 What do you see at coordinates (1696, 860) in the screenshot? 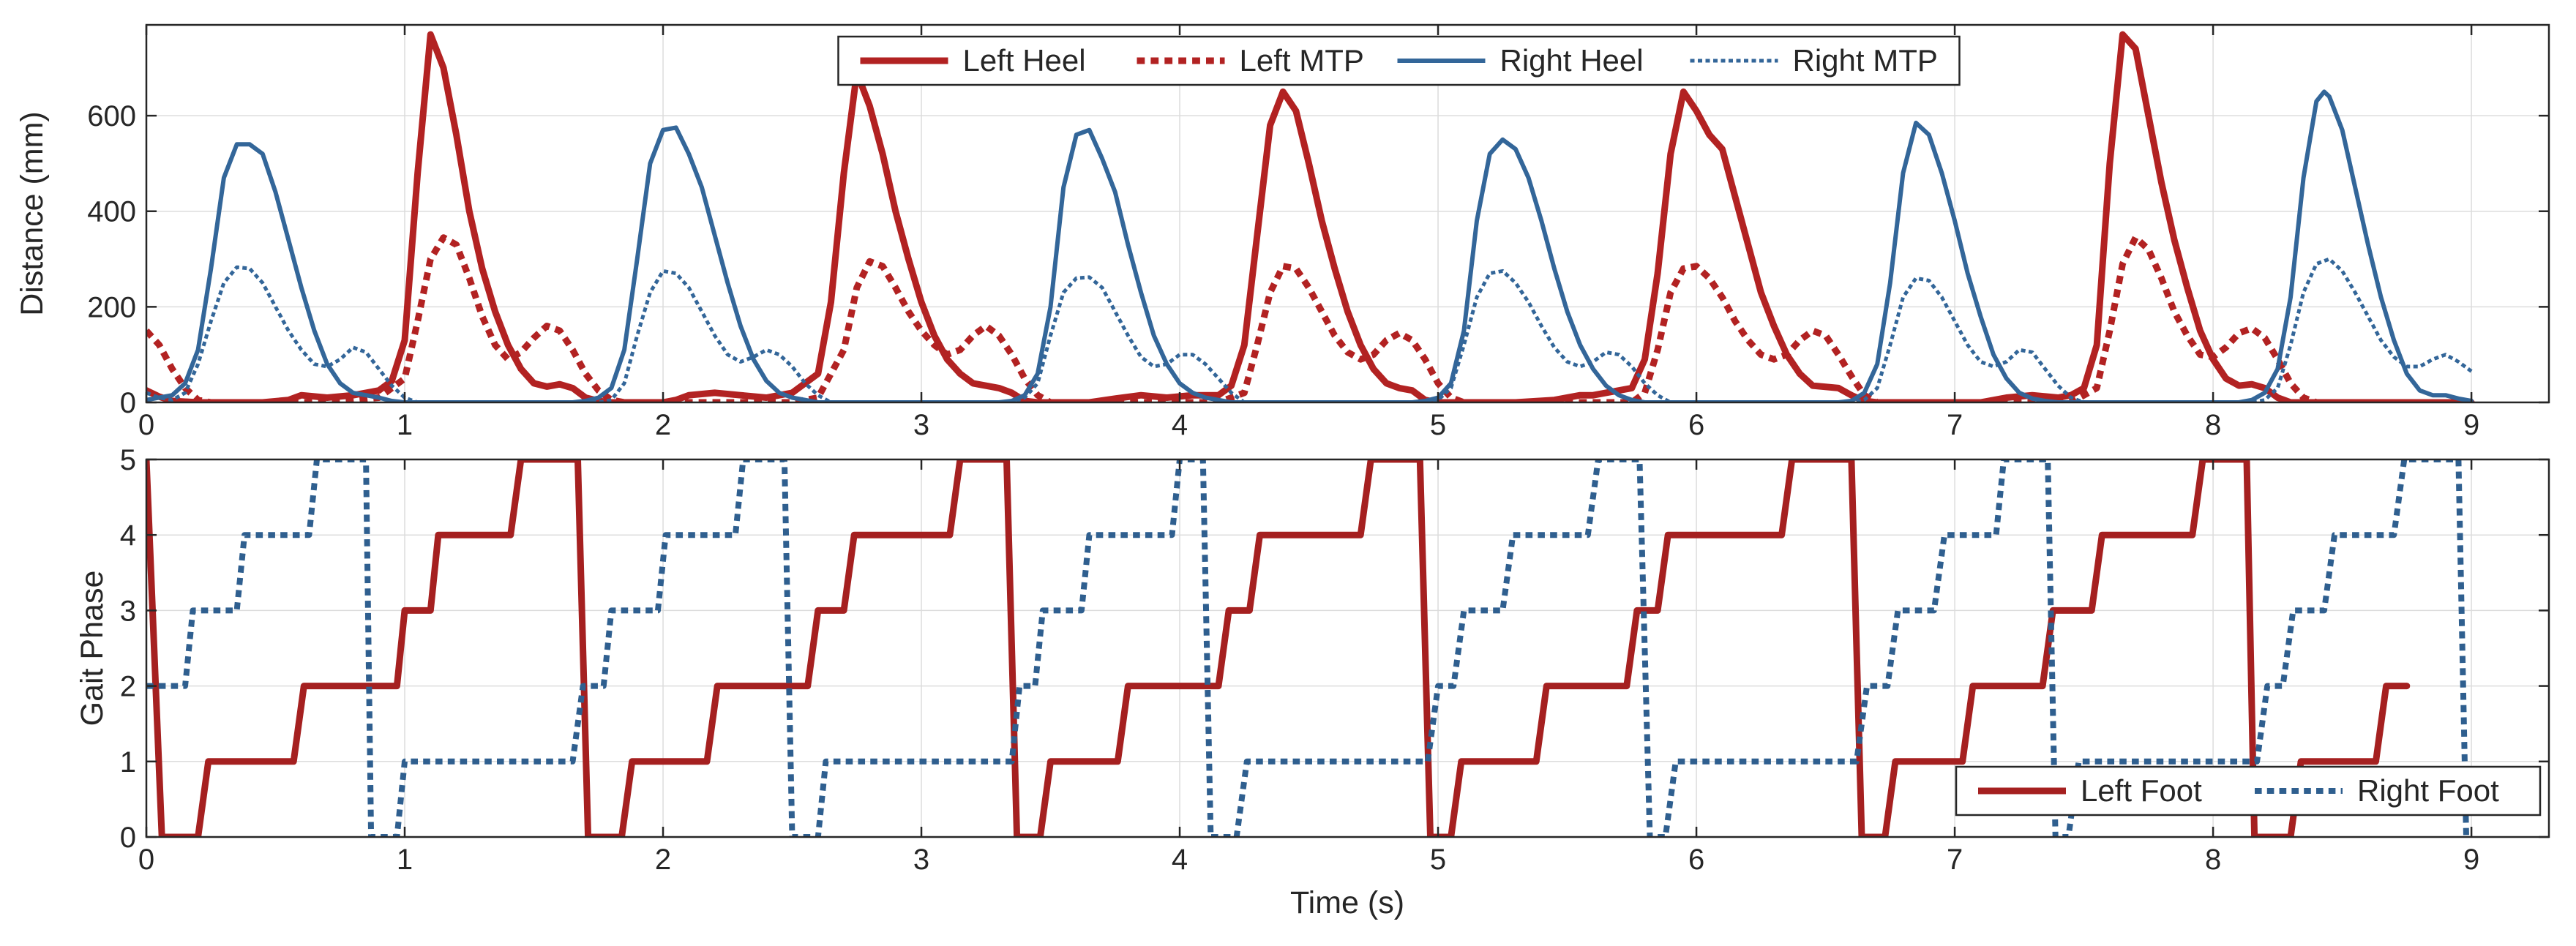
I see `gait-xtick-label: 6` at bounding box center [1696, 860].